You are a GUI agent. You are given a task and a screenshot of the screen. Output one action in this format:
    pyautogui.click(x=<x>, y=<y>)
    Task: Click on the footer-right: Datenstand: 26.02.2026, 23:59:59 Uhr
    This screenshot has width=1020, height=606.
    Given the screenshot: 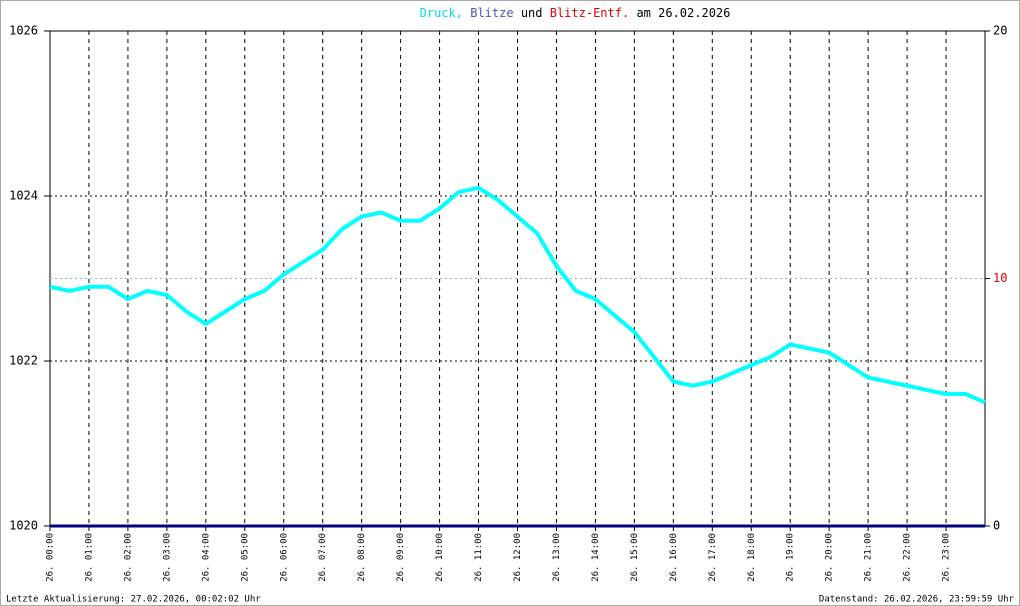 What is the action you would take?
    pyautogui.click(x=917, y=600)
    